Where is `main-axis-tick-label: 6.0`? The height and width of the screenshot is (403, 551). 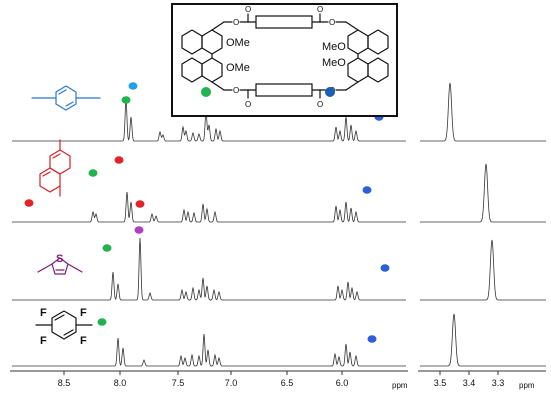
main-axis-tick-label: 6.0 is located at coordinates (342, 383).